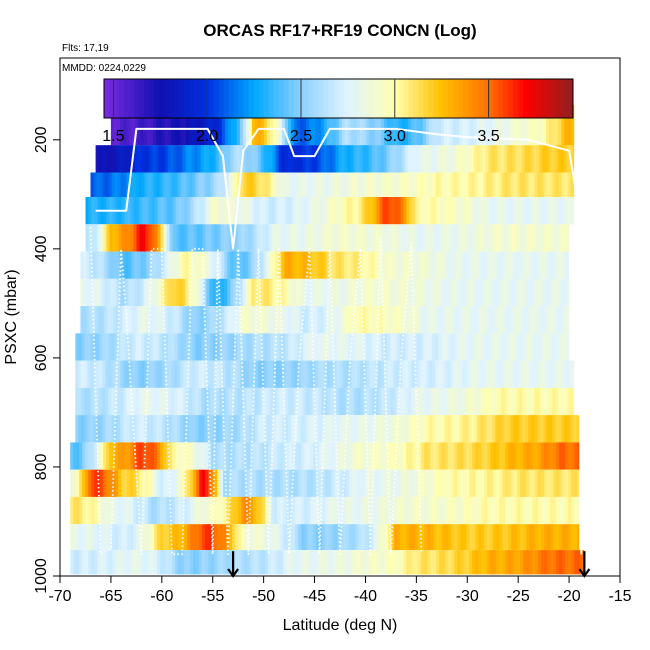  What do you see at coordinates (41, 467) in the screenshot?
I see `y-tick-label: 800` at bounding box center [41, 467].